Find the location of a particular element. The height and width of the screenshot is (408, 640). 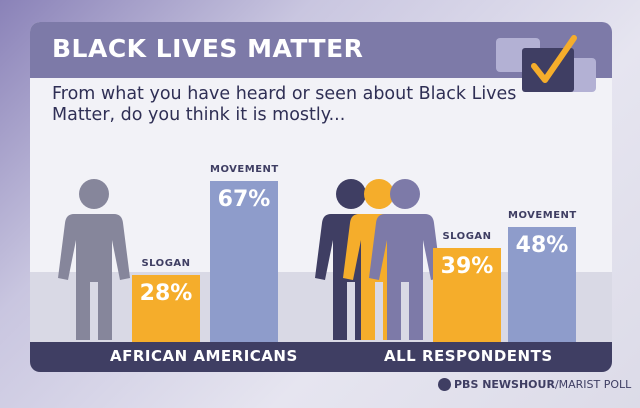

person-icon is located at coordinates (94, 259).